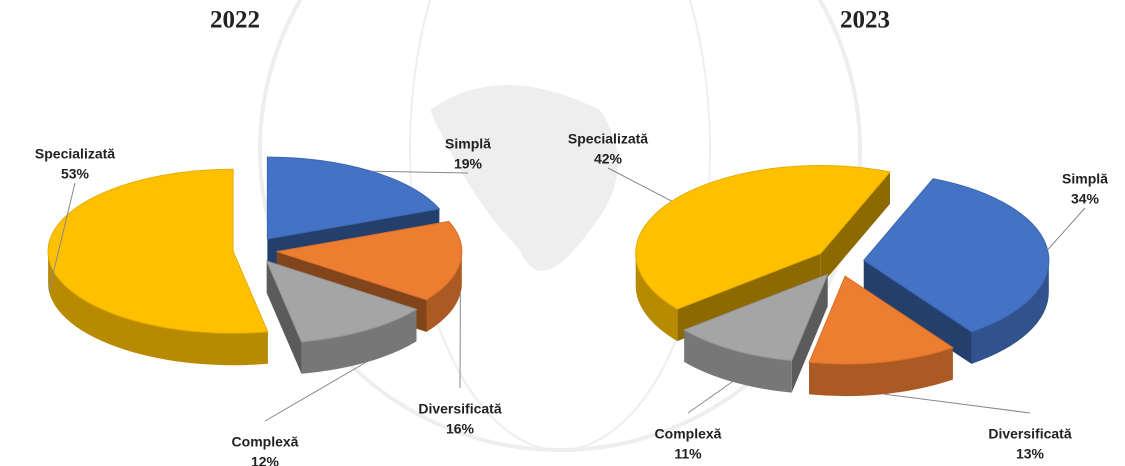 This screenshot has height=466, width=1125. Describe the element at coordinates (1030, 454) in the screenshot. I see `value-label: 13%` at that location.